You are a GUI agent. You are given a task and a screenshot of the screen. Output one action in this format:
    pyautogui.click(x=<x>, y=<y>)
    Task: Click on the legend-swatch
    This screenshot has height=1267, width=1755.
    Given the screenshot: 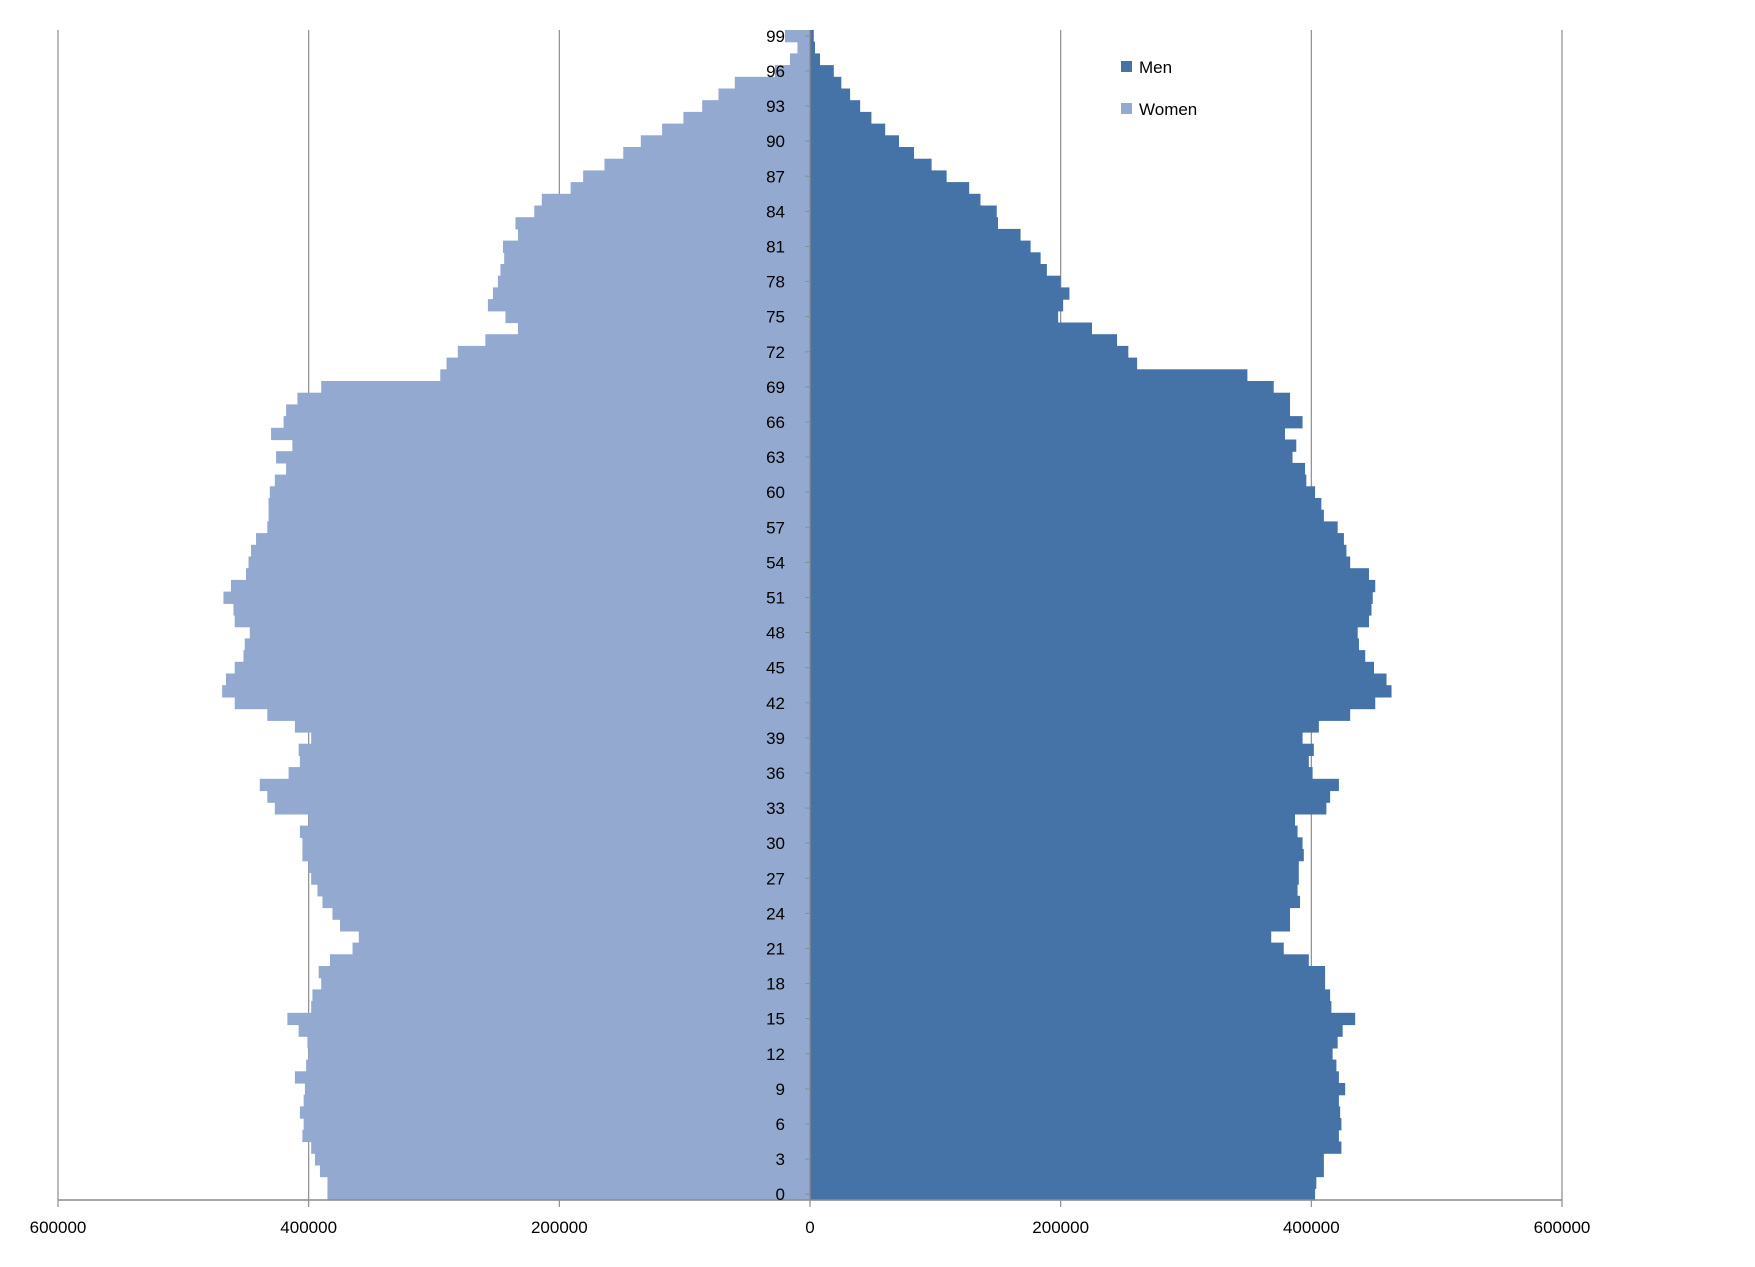 What is the action you would take?
    pyautogui.click(x=1126, y=108)
    